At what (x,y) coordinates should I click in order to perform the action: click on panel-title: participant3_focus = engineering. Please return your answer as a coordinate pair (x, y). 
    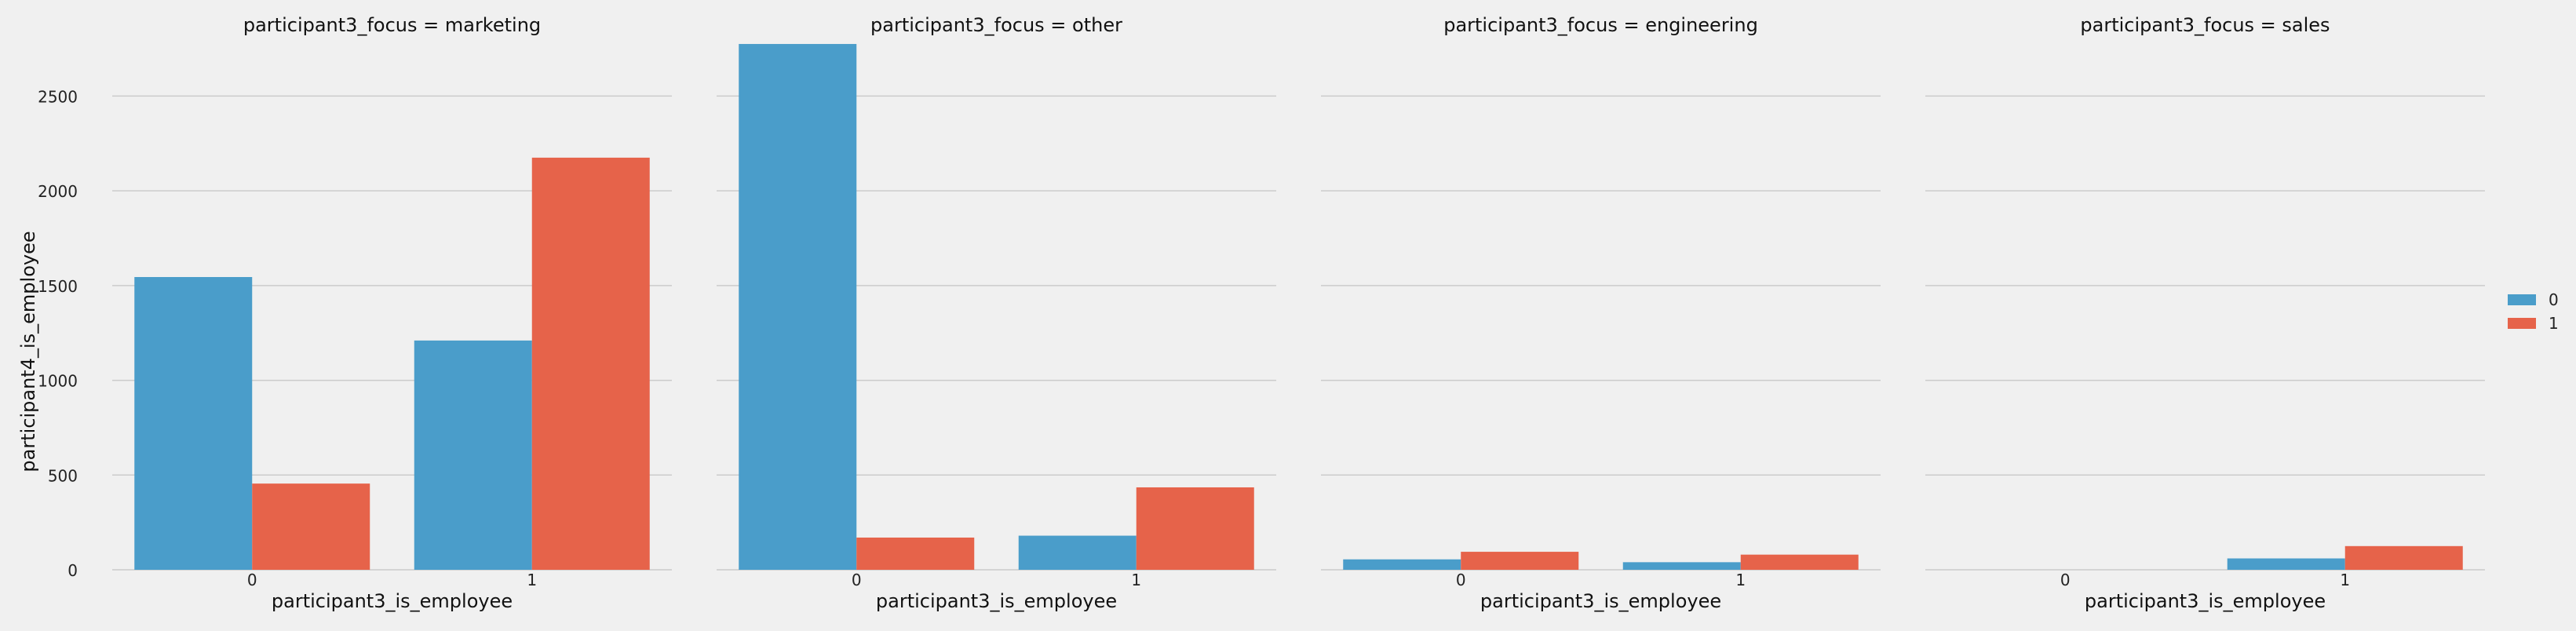
    Looking at the image, I should click on (1600, 25).